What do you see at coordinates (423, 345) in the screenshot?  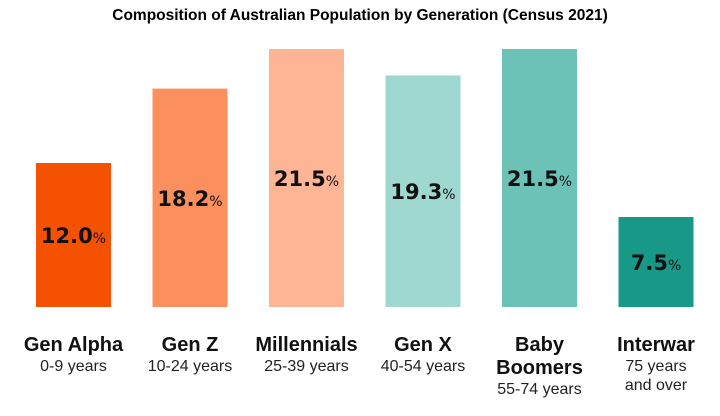 I see `category-name: Gen X` at bounding box center [423, 345].